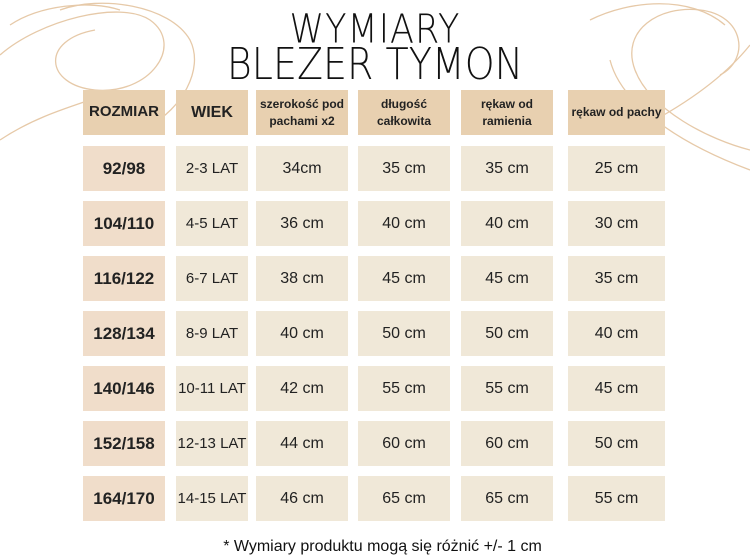 The image size is (750, 560). I want to click on total-length-cell: 35 cm, so click(404, 168).